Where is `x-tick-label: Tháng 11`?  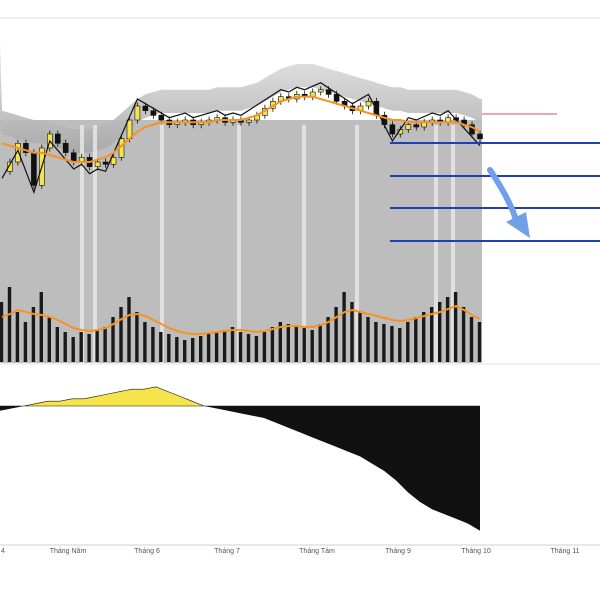
x-tick-label: Tháng 11 is located at coordinates (564, 551).